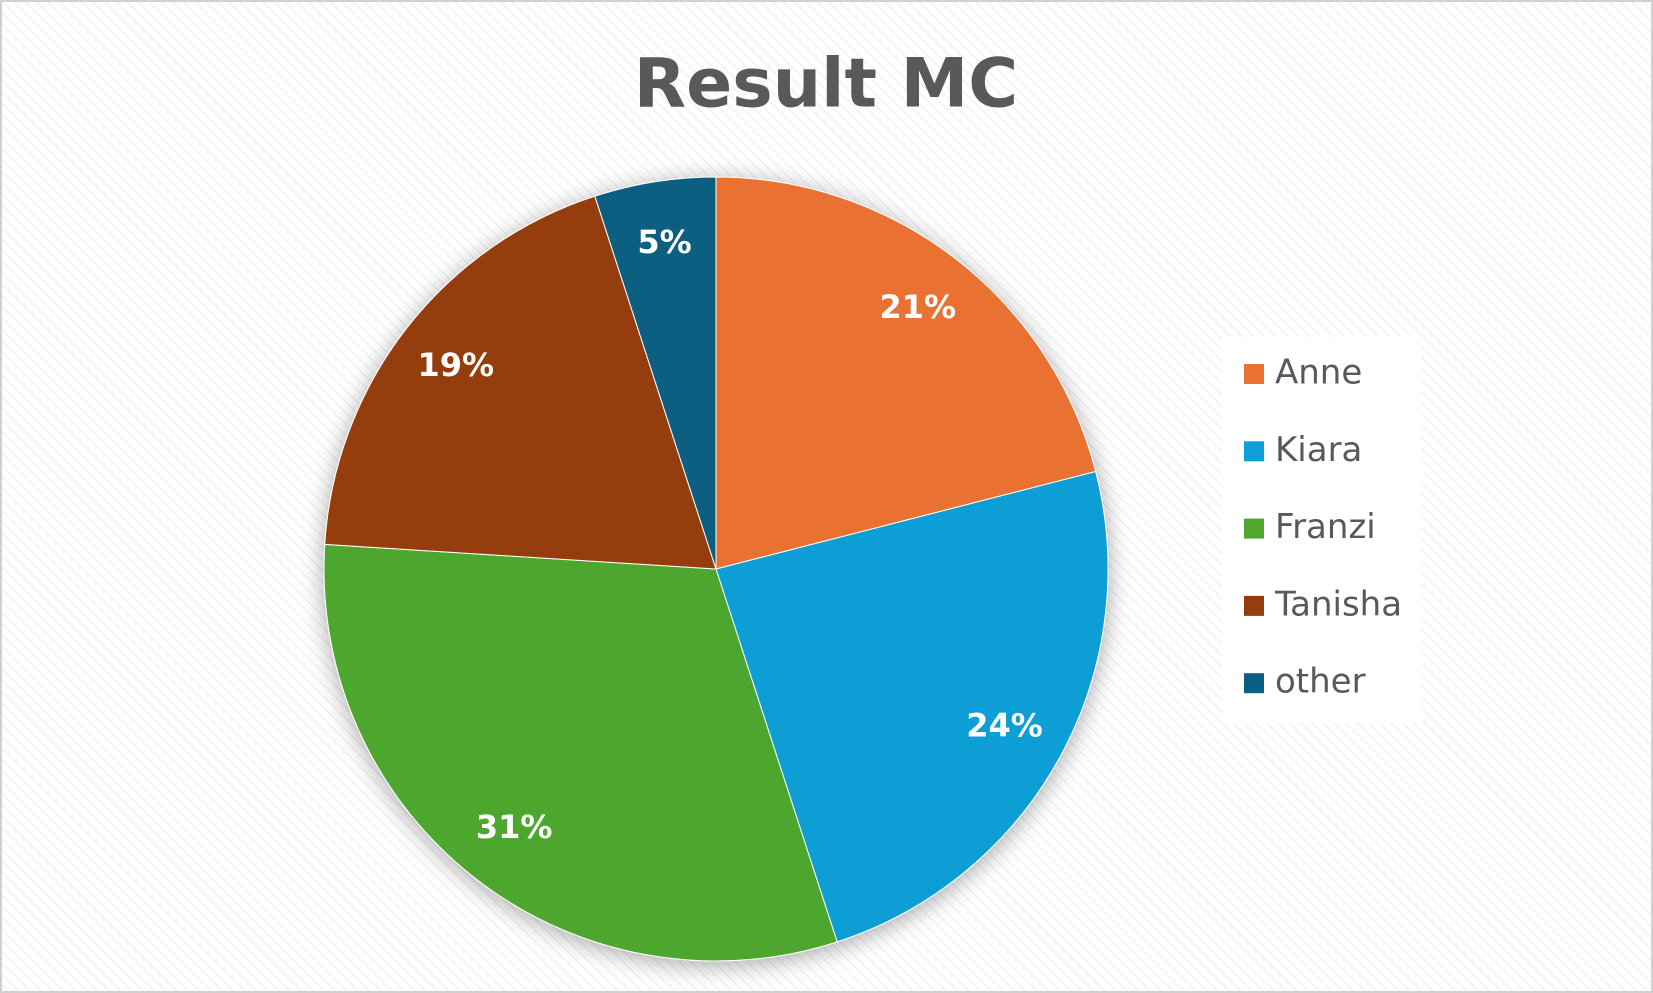 Image resolution: width=1653 pixels, height=993 pixels. I want to click on data-label: 19%, so click(456, 365).